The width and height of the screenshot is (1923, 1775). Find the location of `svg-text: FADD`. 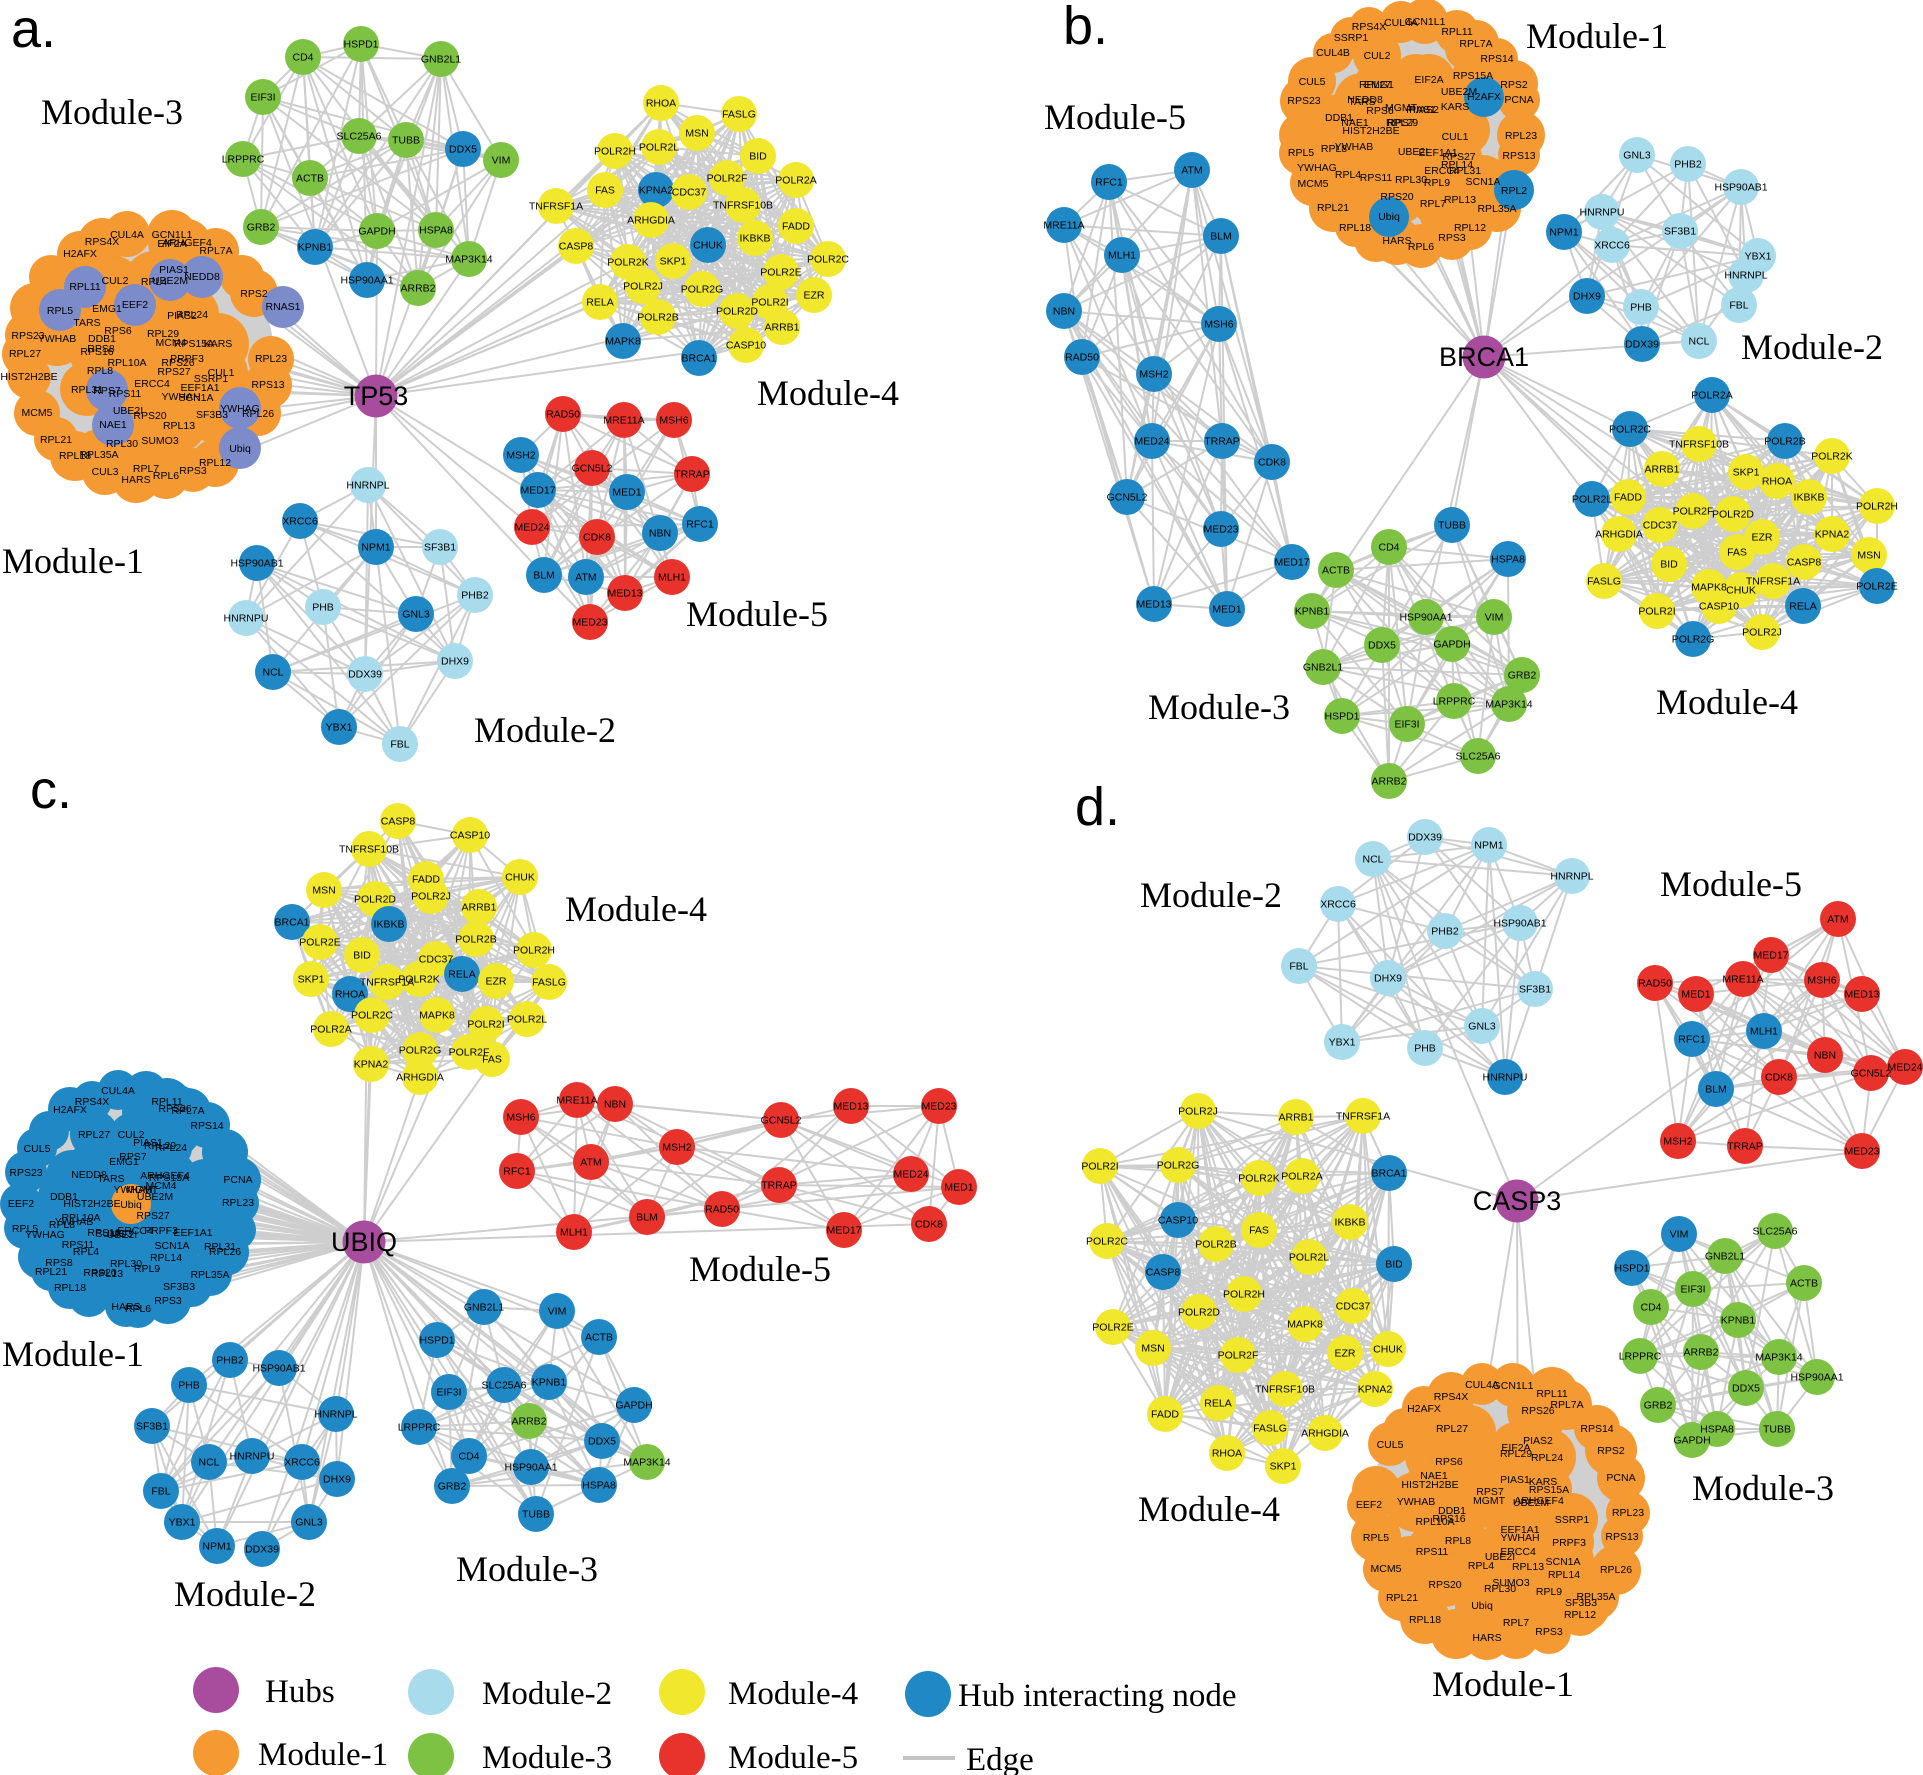

svg-text: FADD is located at coordinates (1165, 1415).